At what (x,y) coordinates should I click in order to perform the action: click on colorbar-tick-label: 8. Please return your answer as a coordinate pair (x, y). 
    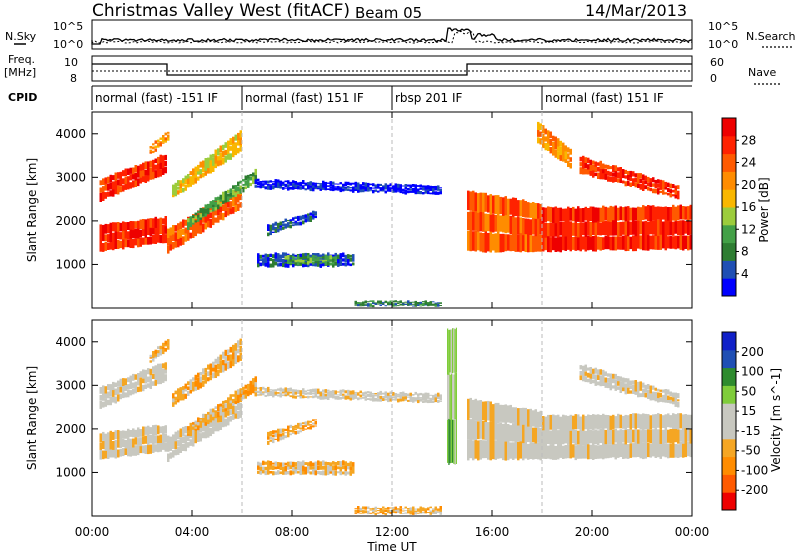
    Looking at the image, I should click on (745, 252).